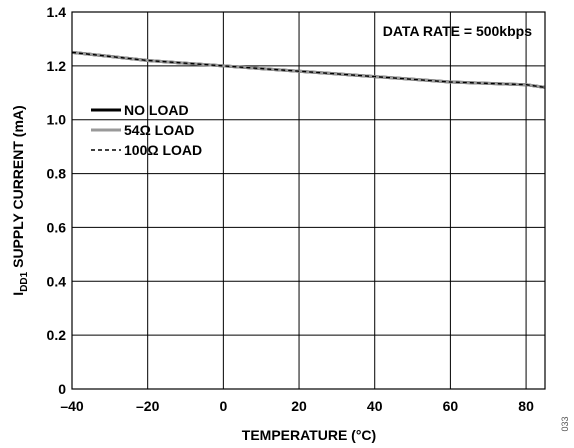 The image size is (574, 448). Describe the element at coordinates (62, 389) in the screenshot. I see `y-tick-label: 0` at that location.